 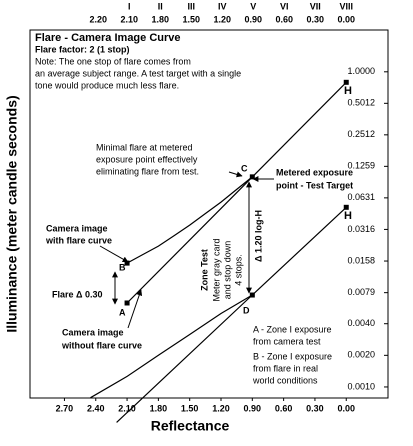 What do you see at coordinates (216, 269) in the screenshot?
I see `annotation: Meter gray card` at bounding box center [216, 269].